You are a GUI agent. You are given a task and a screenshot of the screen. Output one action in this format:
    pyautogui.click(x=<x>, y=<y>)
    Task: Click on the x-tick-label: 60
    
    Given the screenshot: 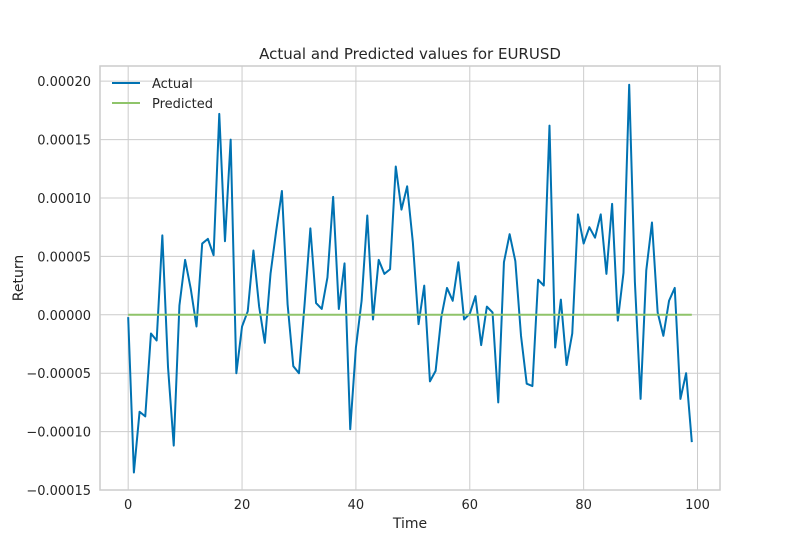 What is the action you would take?
    pyautogui.click(x=470, y=505)
    